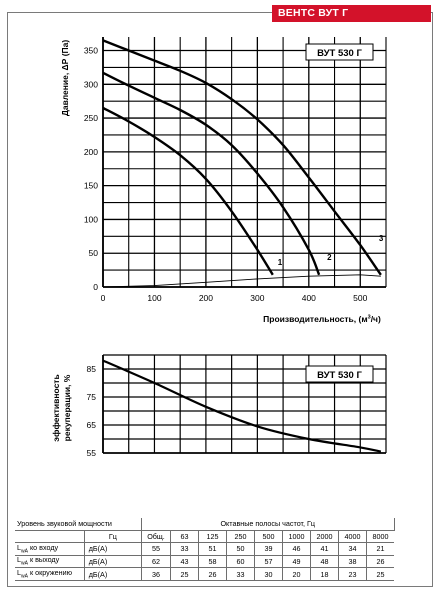 This screenshot has height=591, width=439. I want to click on y-tick-label: 0, so click(95, 287).